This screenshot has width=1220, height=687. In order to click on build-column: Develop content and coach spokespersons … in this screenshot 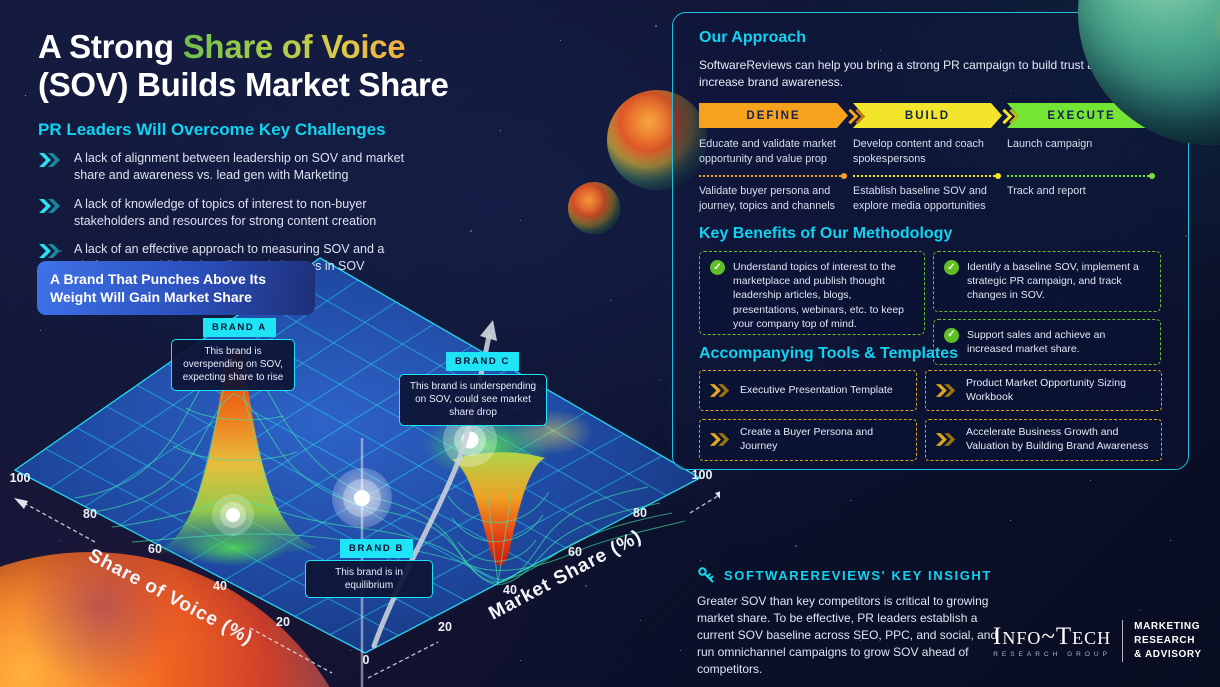, I will do `click(927, 175)`.